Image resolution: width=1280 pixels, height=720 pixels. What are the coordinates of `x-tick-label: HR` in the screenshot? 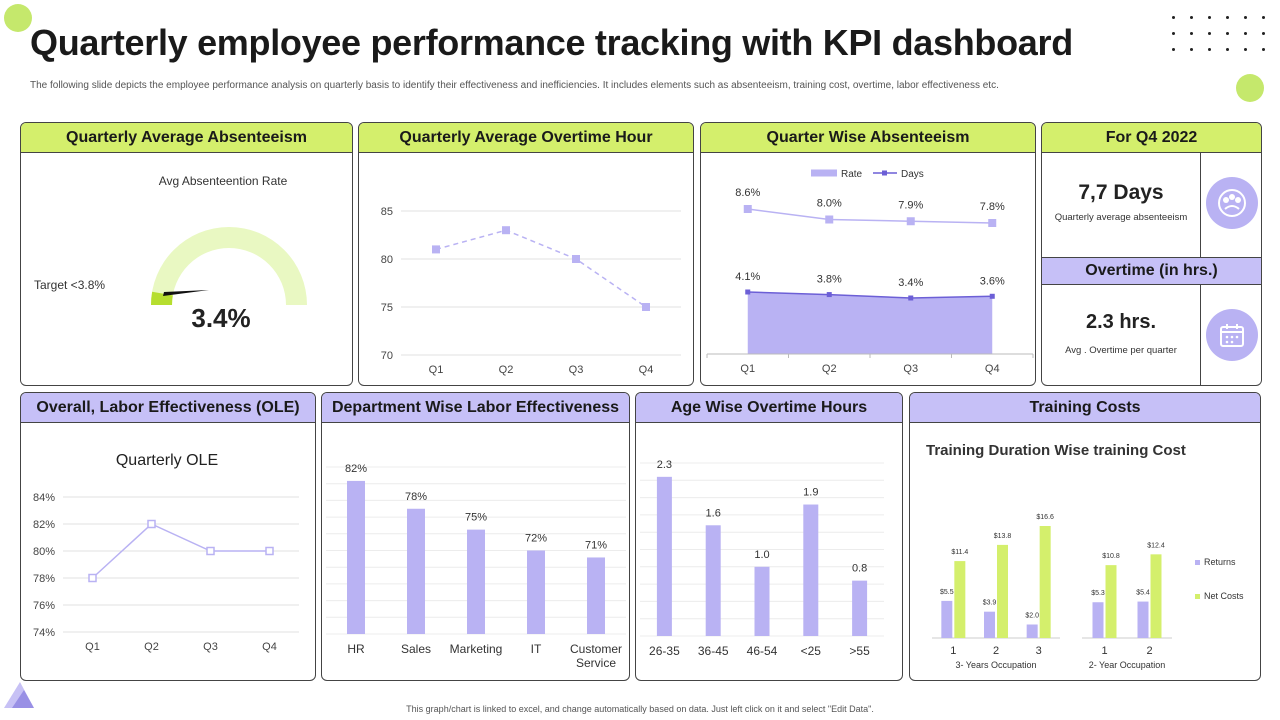 It's located at (356, 649).